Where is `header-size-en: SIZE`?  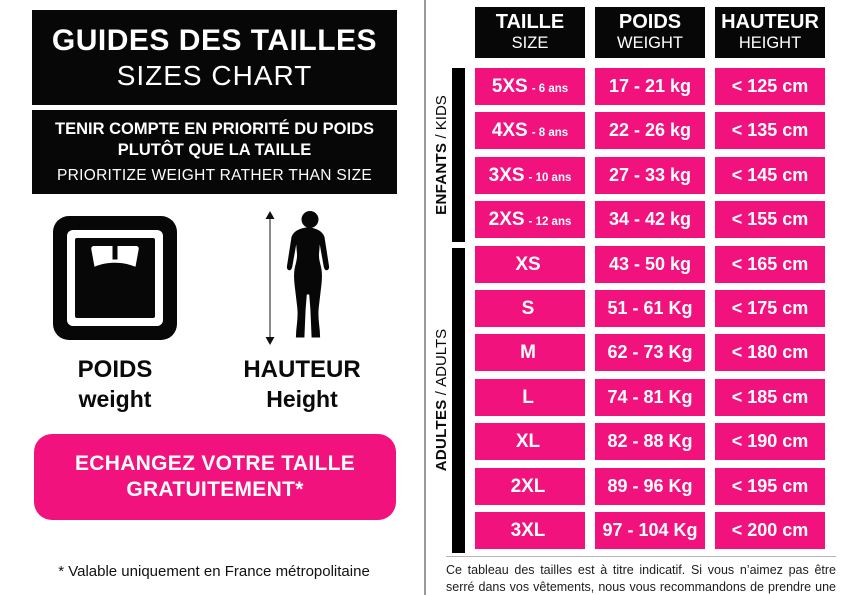 header-size-en: SIZE is located at coordinates (530, 43).